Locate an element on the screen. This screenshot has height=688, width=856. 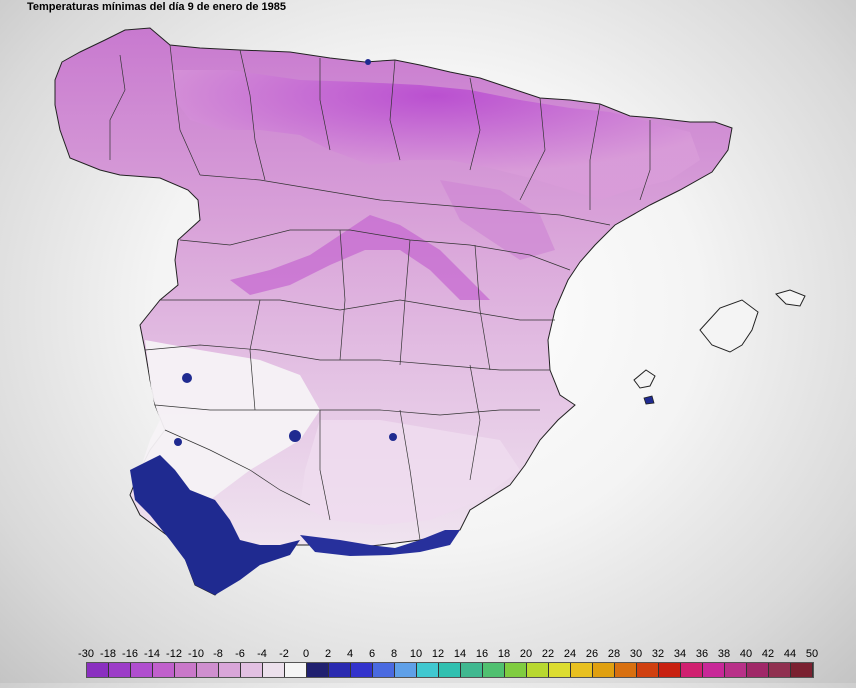
legend-label: -8 is located at coordinates (218, 654).